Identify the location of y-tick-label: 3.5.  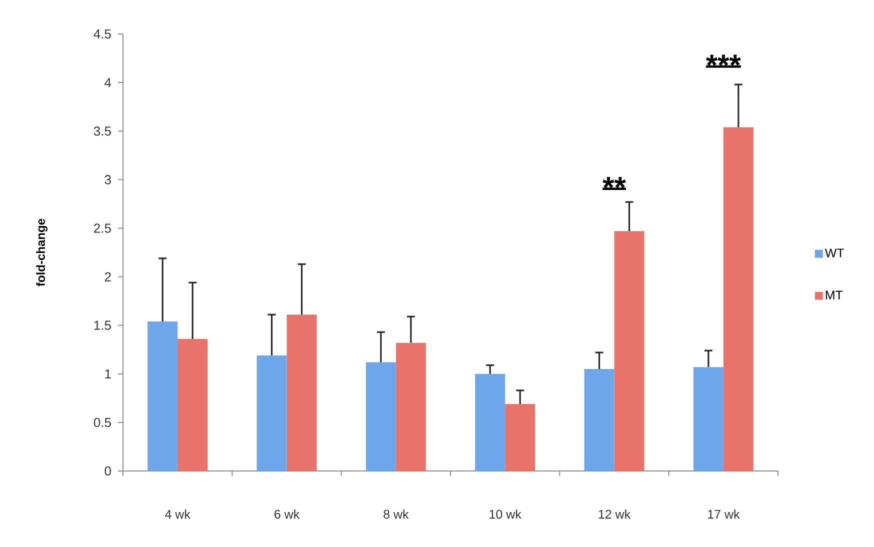
(102, 131).